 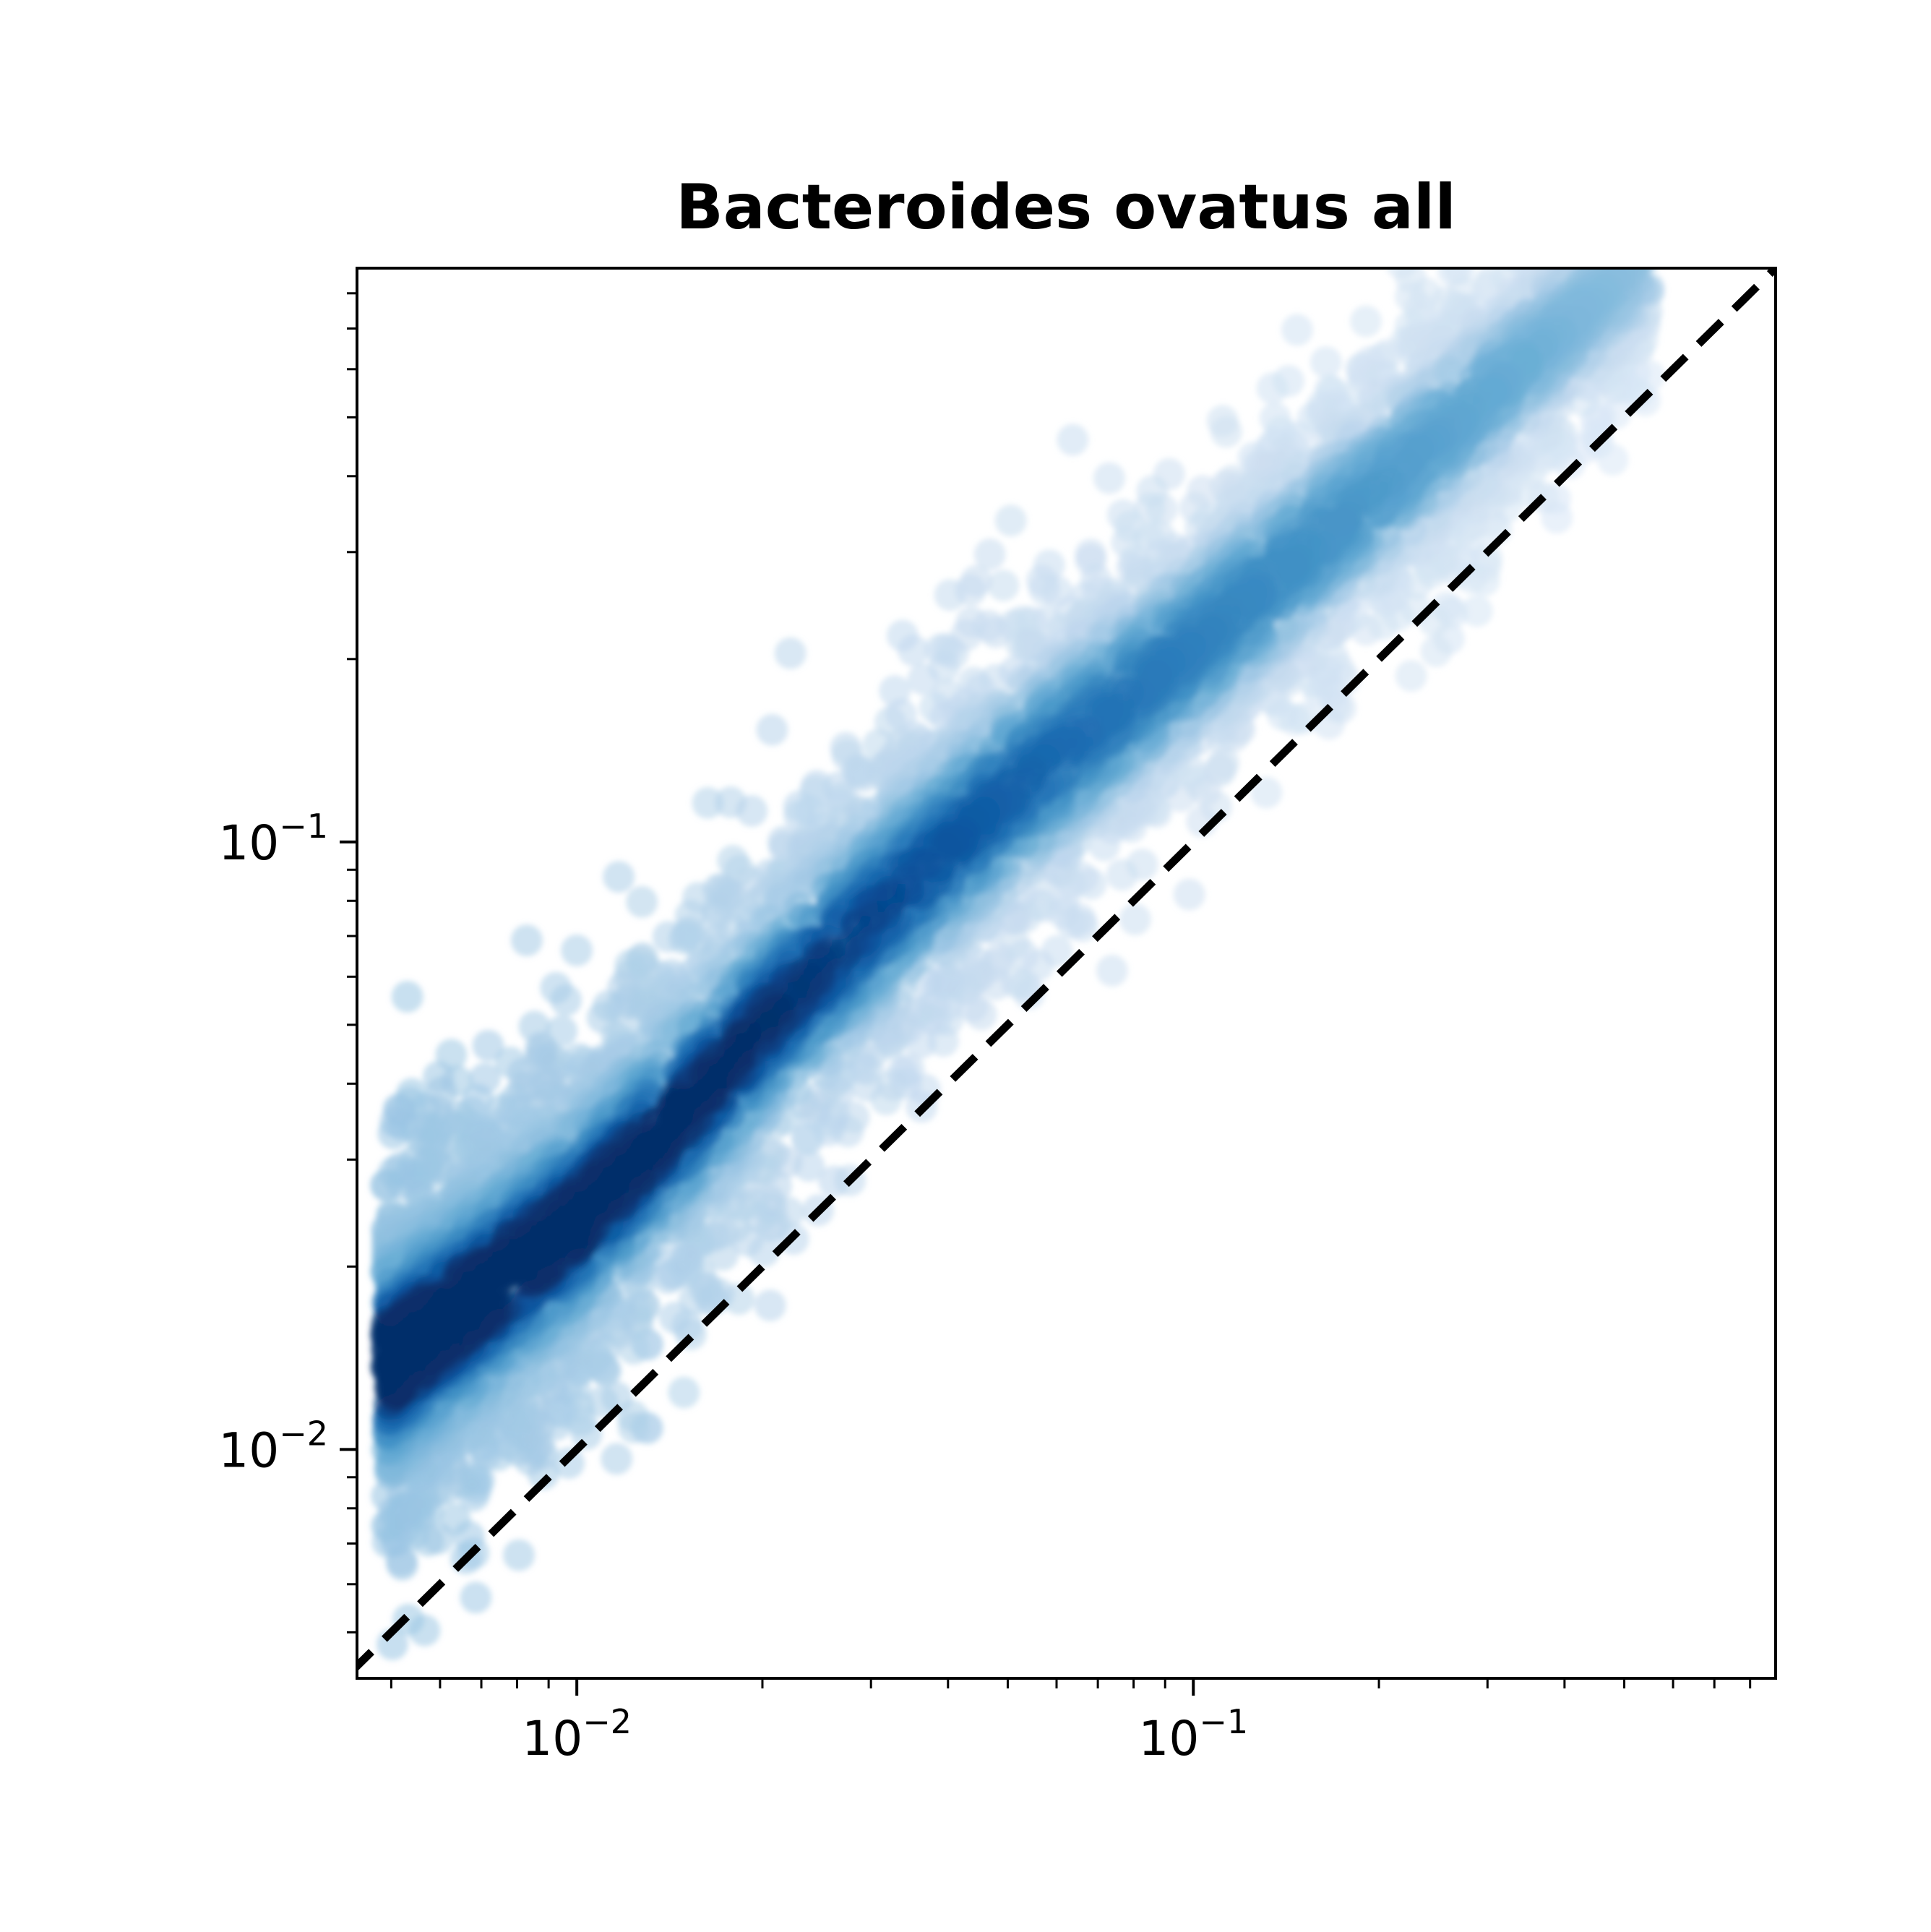 What do you see at coordinates (1193, 1734) in the screenshot?
I see `x-tick-label: 10⁻¹` at bounding box center [1193, 1734].